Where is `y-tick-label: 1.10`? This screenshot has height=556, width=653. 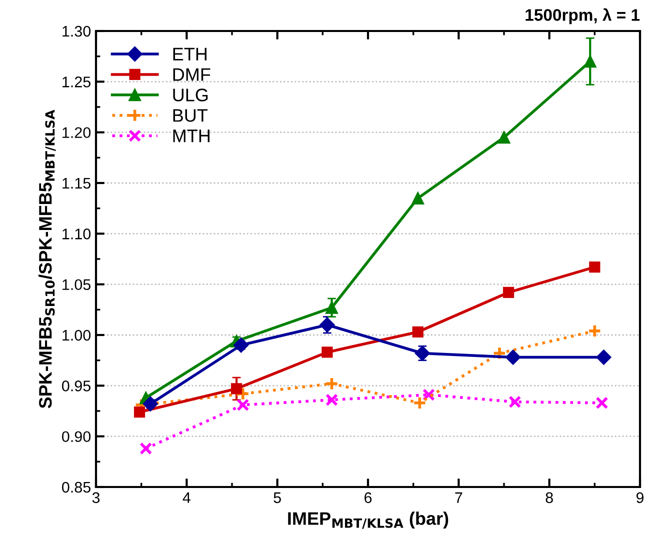
y-tick-label: 1.10 is located at coordinates (76, 234).